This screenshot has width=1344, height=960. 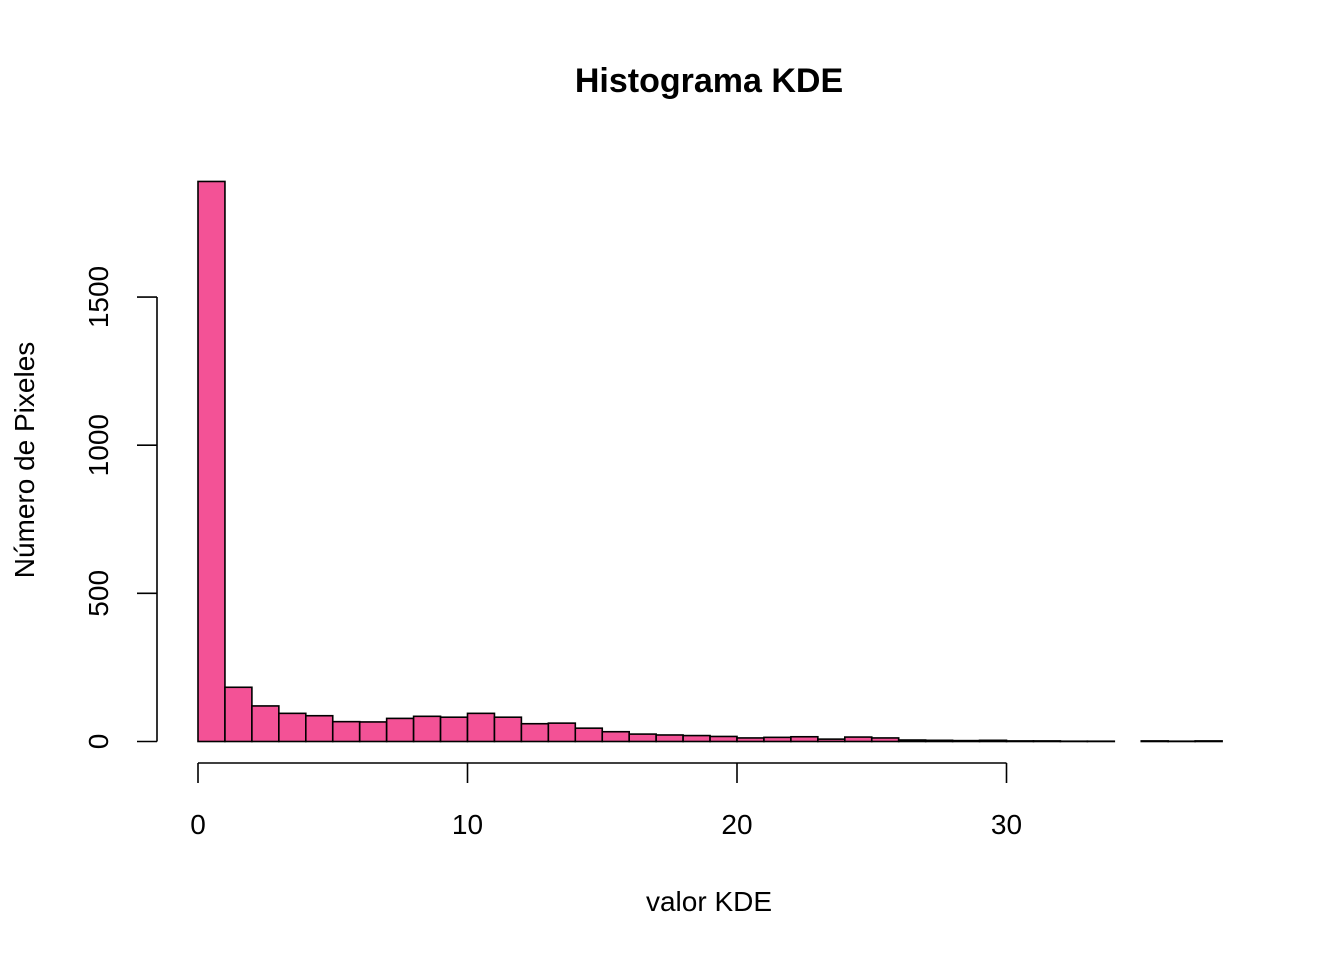 I want to click on y-axis: 0 500 1000 1500, so click(x=120, y=508).